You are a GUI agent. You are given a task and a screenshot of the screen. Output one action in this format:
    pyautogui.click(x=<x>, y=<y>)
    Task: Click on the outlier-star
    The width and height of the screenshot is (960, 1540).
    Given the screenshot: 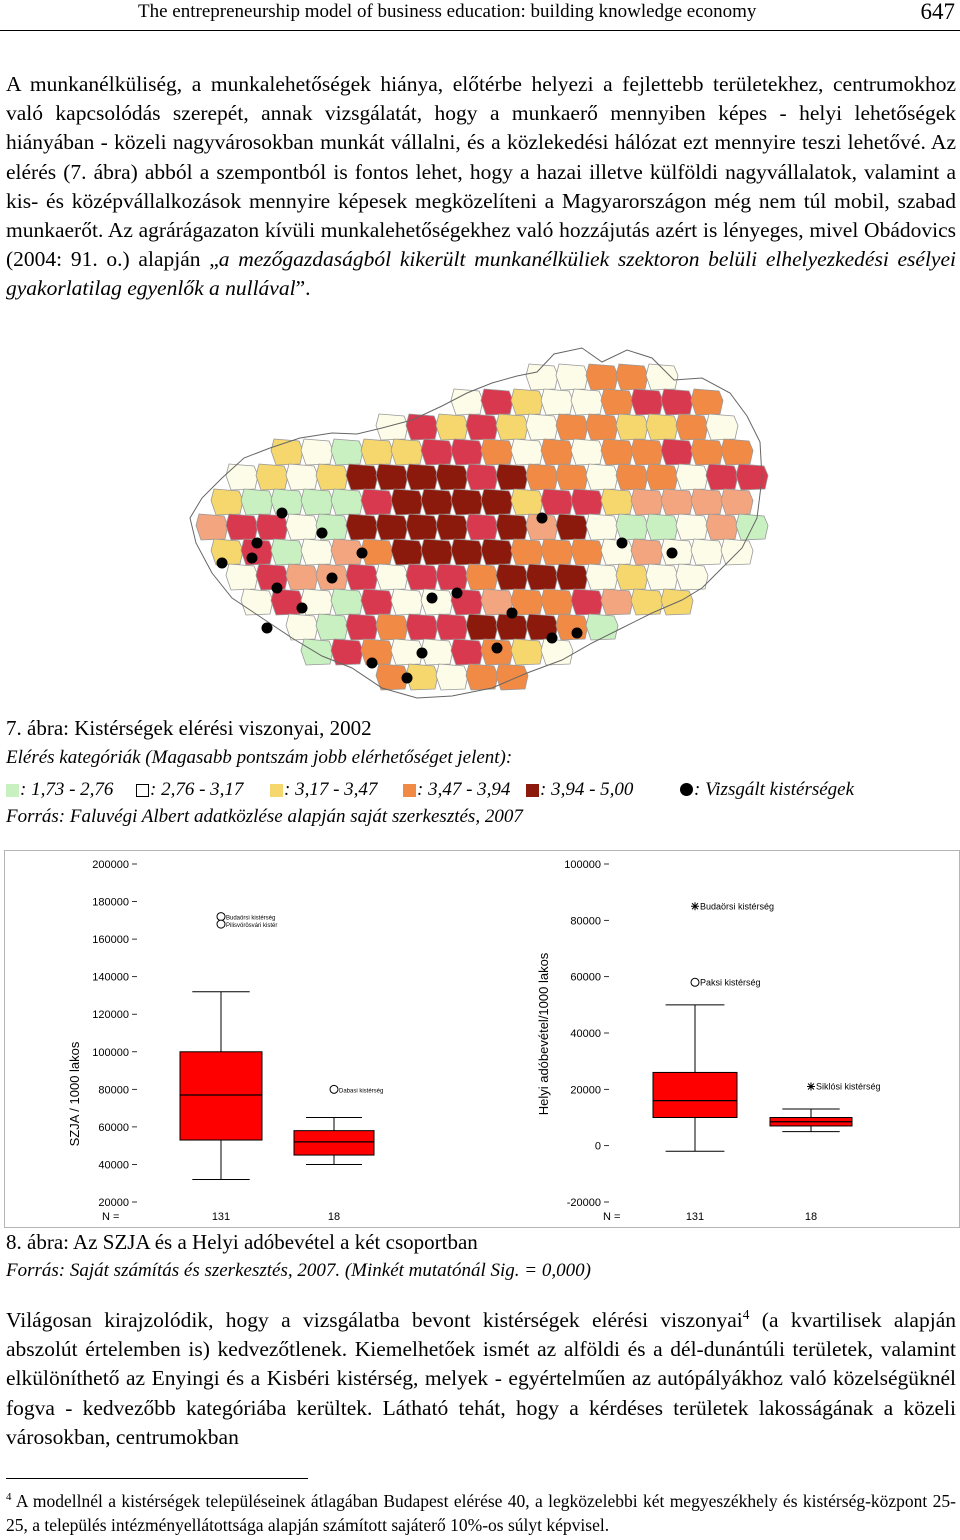 What is the action you would take?
    pyautogui.click(x=811, y=1086)
    